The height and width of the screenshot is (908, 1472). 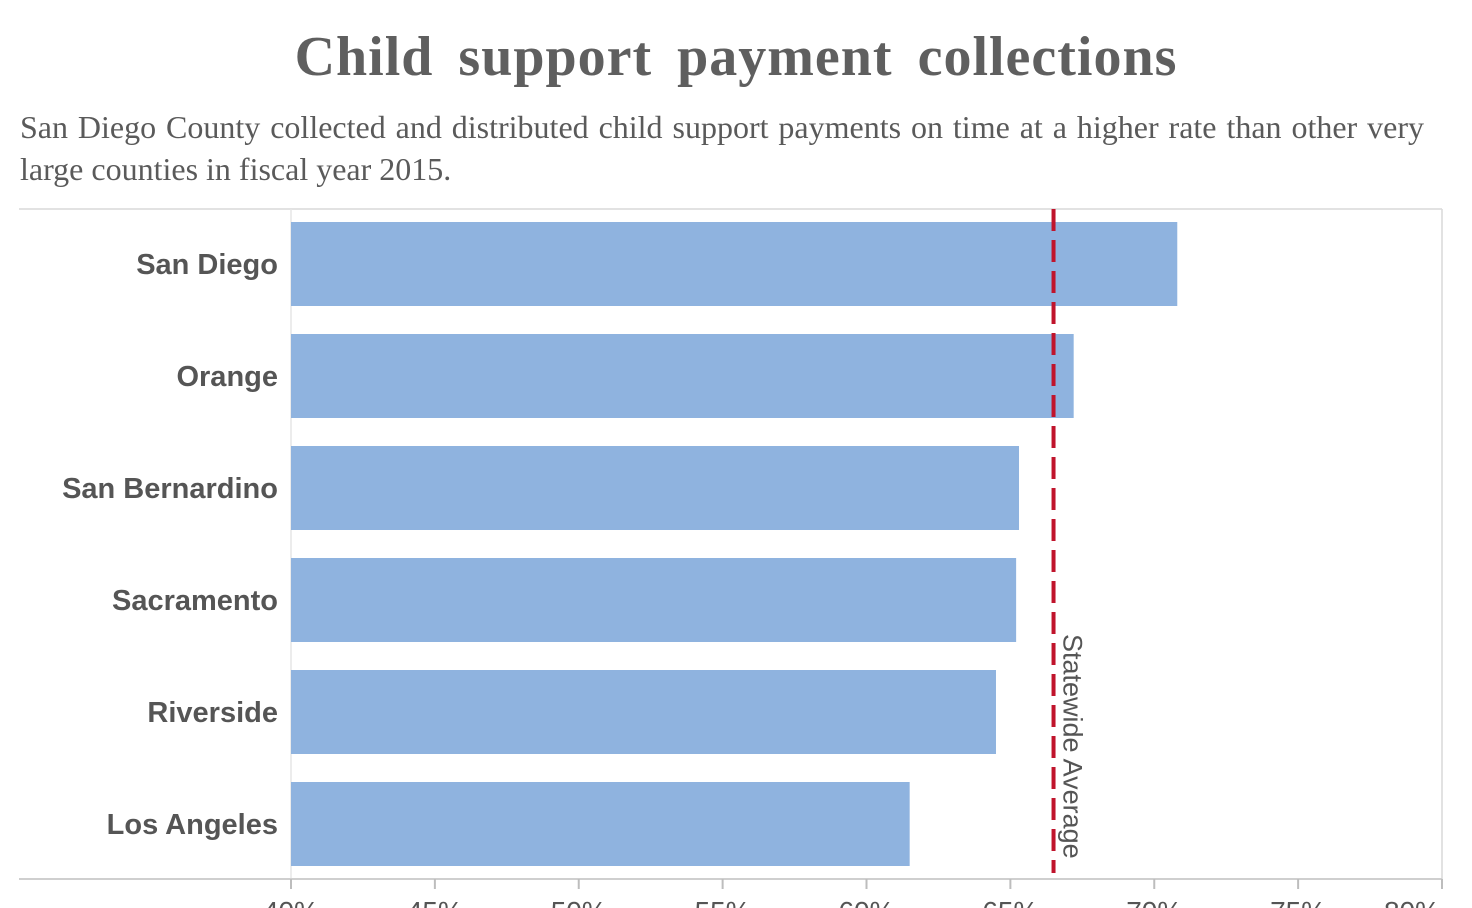 I want to click on x-tick-label: 80%, so click(x=1412, y=902).